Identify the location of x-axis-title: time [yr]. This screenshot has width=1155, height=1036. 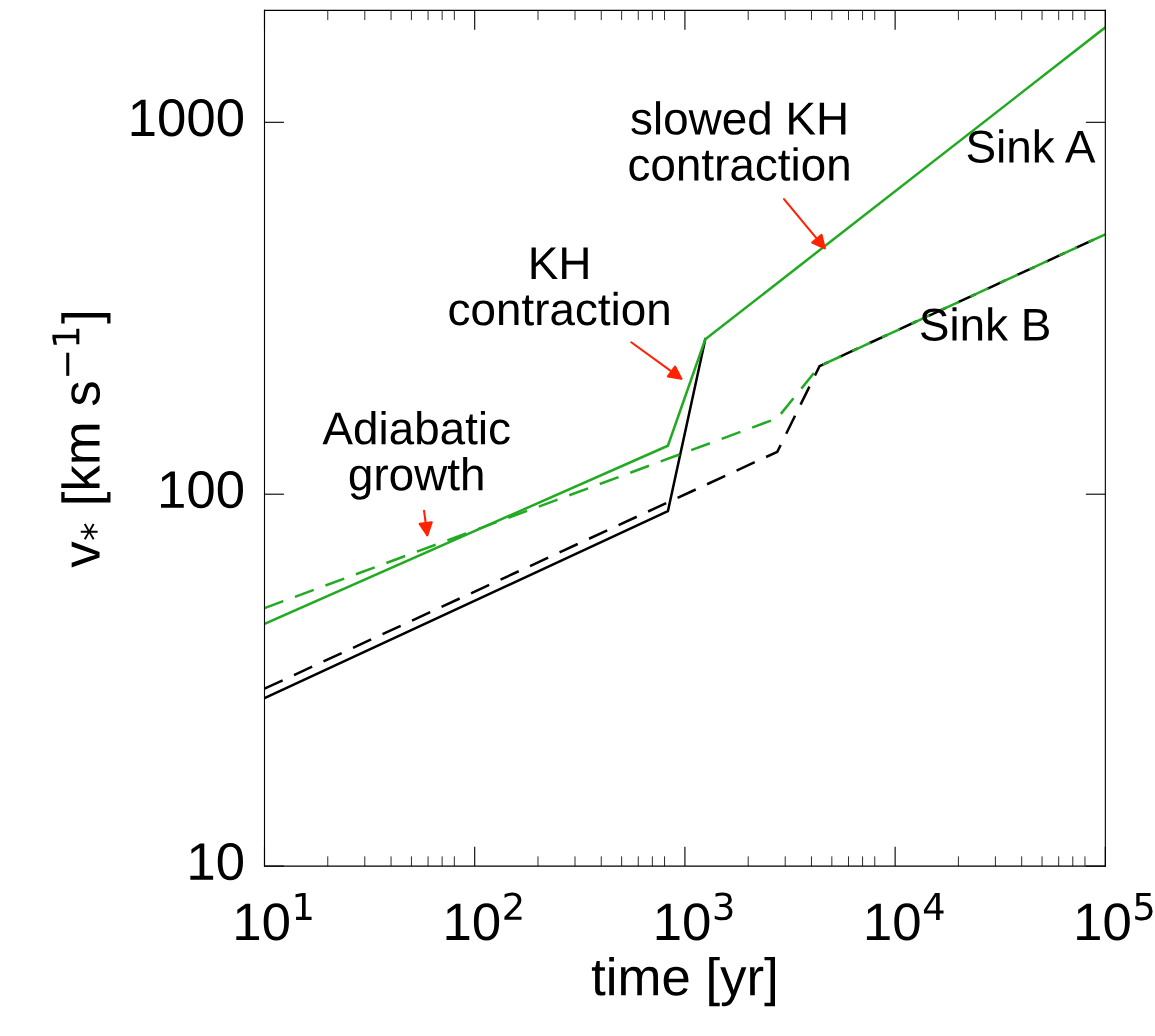
(683, 981).